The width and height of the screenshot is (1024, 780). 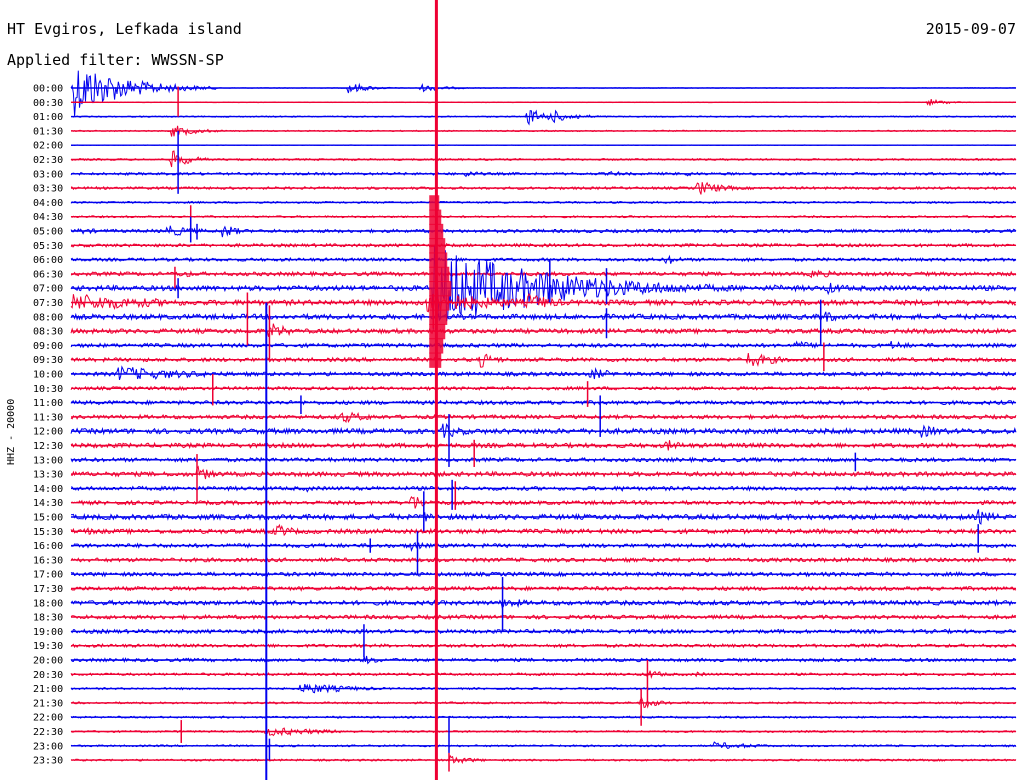 What do you see at coordinates (48, 389) in the screenshot?
I see `time-label: 10:30` at bounding box center [48, 389].